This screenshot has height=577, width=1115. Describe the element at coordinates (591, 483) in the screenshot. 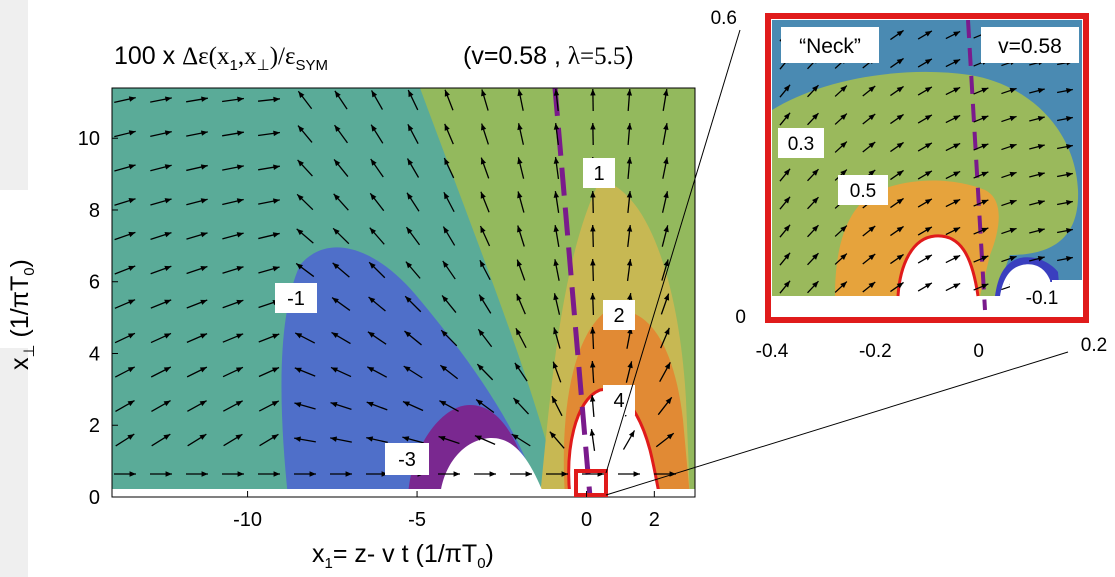

I see `zoom-region-box` at that location.